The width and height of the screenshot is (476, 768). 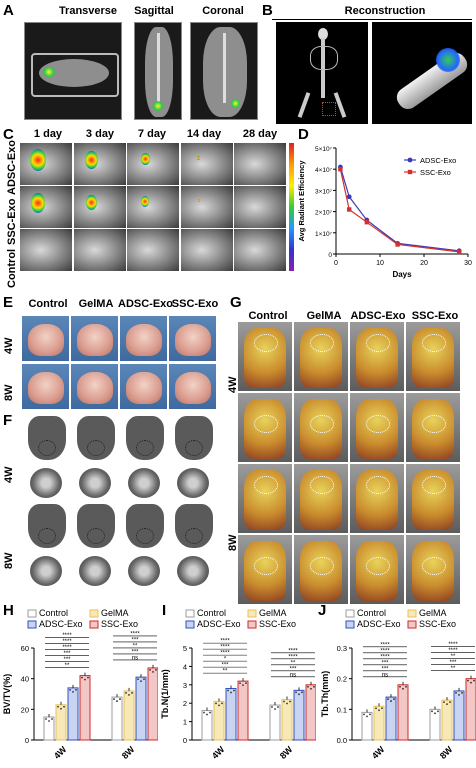 I want to click on y-tick-label: 60, so click(x=25, y=648).